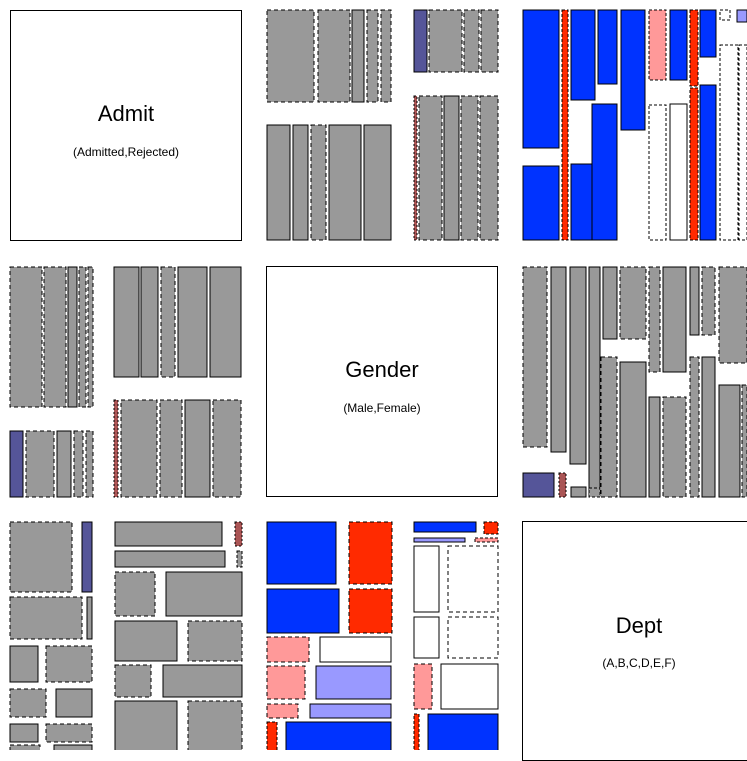 This screenshot has height=761, width=747. Describe the element at coordinates (51, 635) in the screenshot. I see `panel-dept-admit` at that location.